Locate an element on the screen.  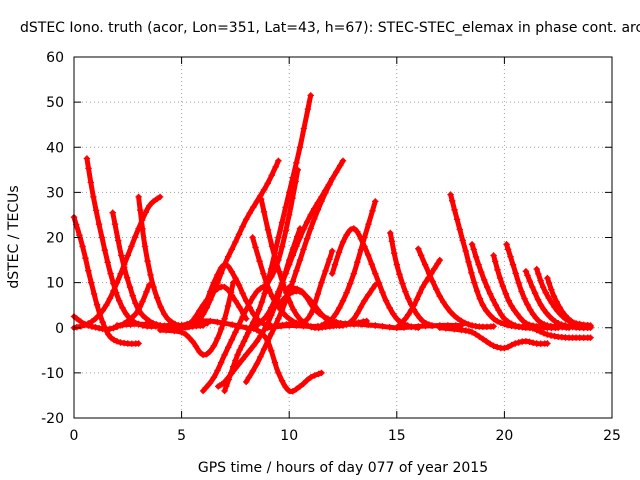
x-tick-label: 15 is located at coordinates (397, 436).